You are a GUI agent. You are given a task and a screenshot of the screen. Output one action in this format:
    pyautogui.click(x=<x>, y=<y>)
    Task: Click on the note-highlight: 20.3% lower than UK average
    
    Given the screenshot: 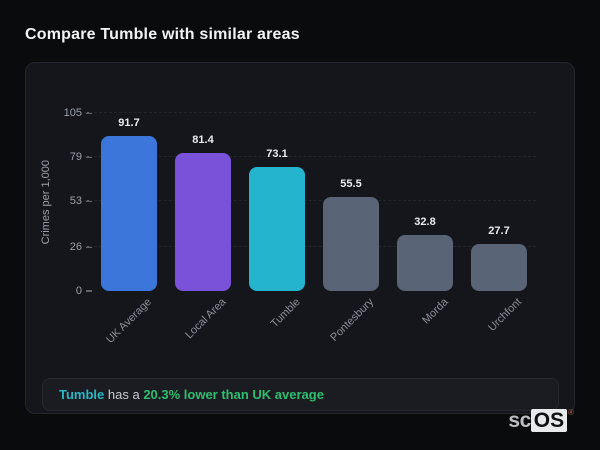 What is the action you would take?
    pyautogui.click(x=233, y=394)
    